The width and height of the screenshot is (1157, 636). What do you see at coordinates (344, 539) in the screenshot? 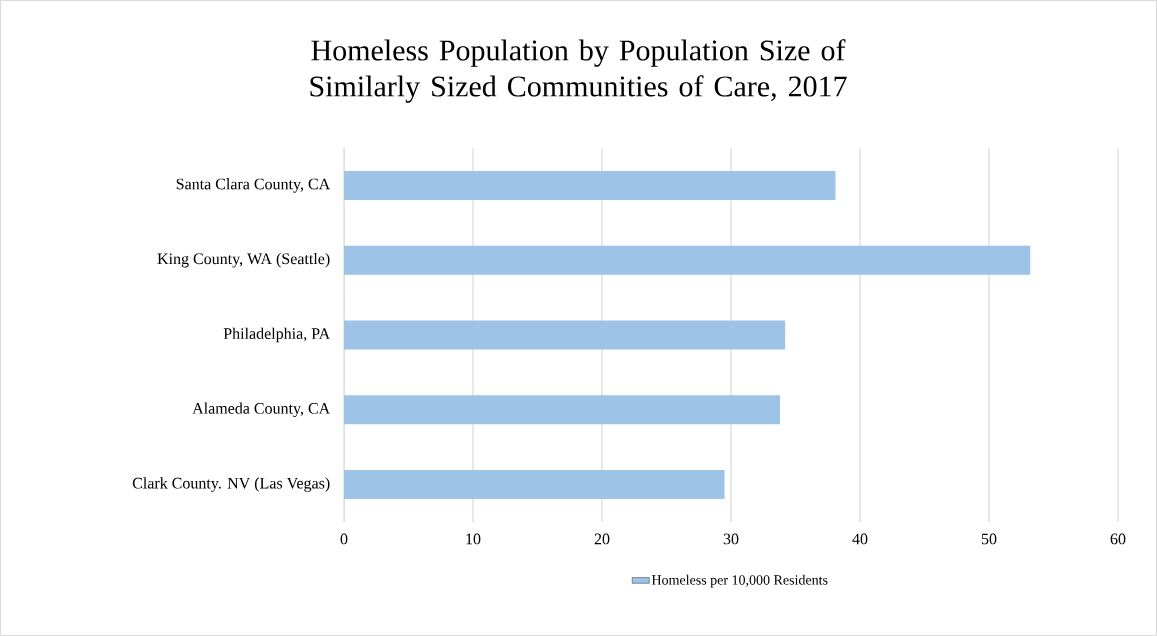
I see `x-tick-label: 0` at bounding box center [344, 539].